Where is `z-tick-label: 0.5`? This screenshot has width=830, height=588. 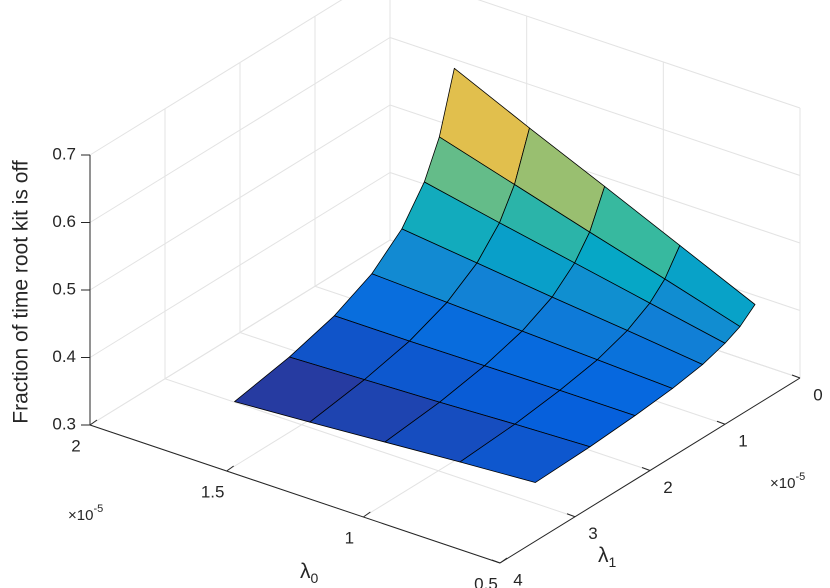
z-tick-label: 0.5 is located at coordinates (64, 288).